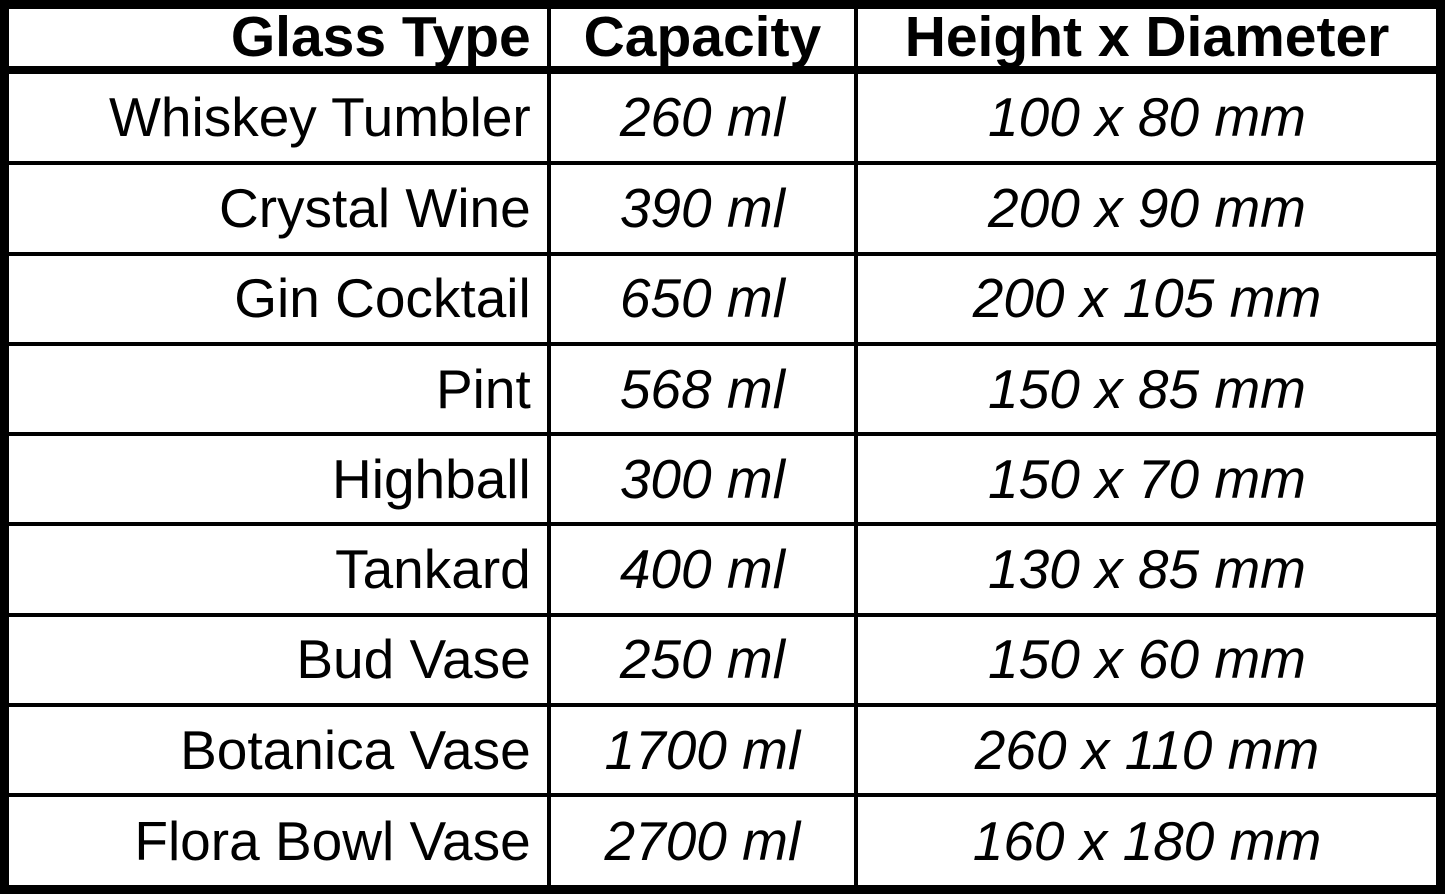 This screenshot has width=1445, height=894. What do you see at coordinates (1148, 660) in the screenshot?
I see `cell-dimensions: 150 x 60 mm` at bounding box center [1148, 660].